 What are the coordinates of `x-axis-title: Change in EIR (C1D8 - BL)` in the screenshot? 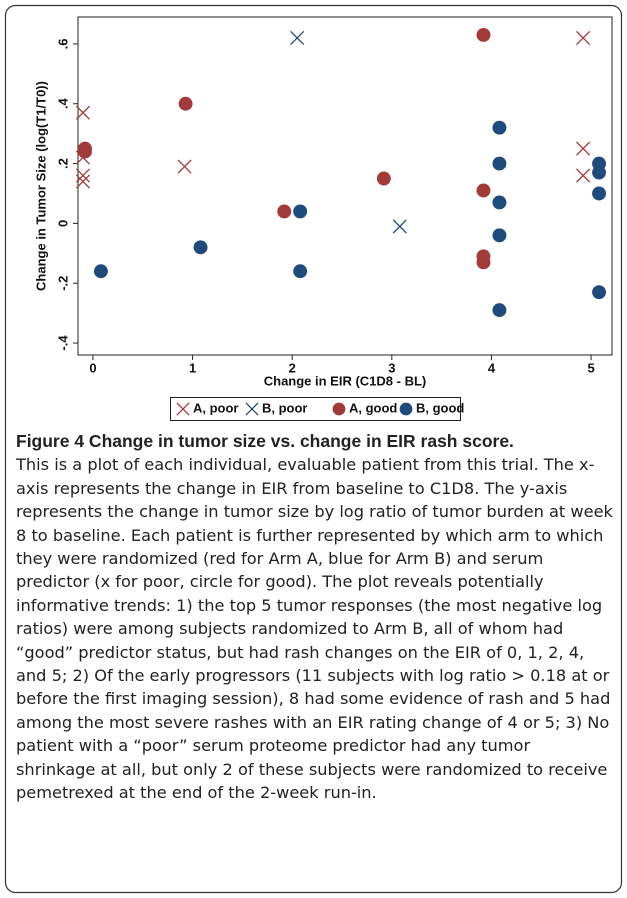 It's located at (345, 380).